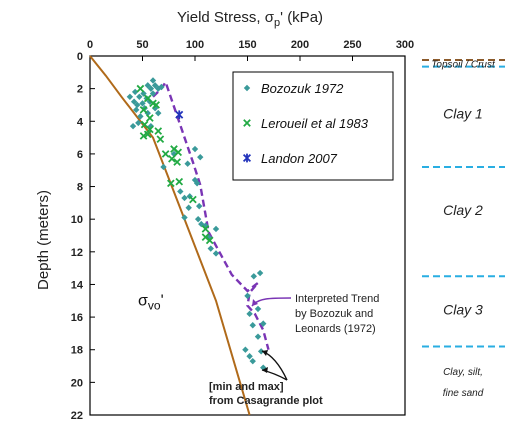 This screenshot has width=515, height=430. Describe the element at coordinates (162, 301) in the screenshot. I see `sigma-vo-label-tail: '` at that location.